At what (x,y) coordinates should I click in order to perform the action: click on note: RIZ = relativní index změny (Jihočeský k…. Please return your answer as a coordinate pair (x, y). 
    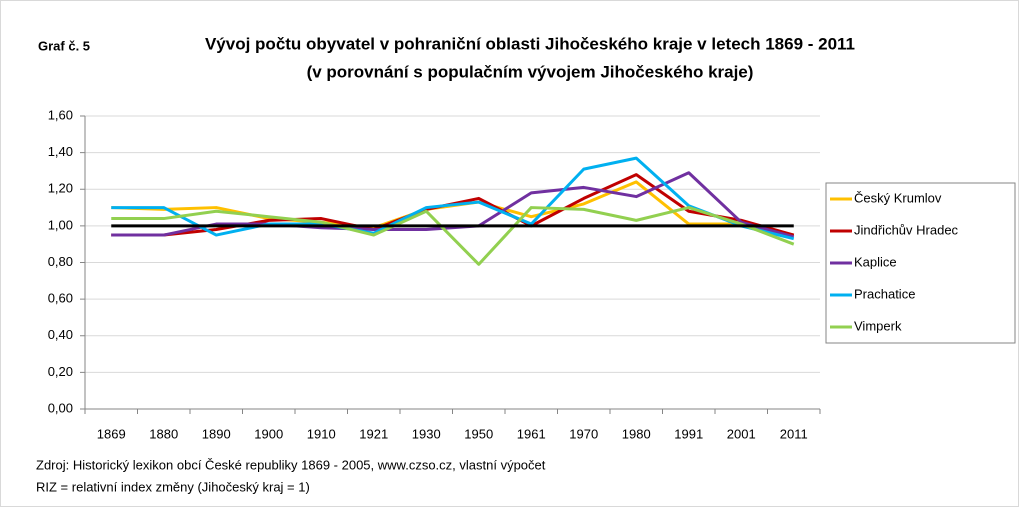
    Looking at the image, I should click on (173, 486).